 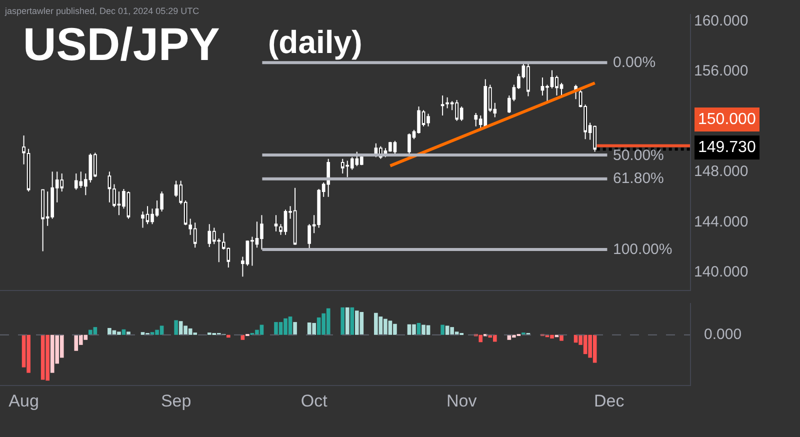 I want to click on annotation: 100.00%, so click(x=642, y=249).